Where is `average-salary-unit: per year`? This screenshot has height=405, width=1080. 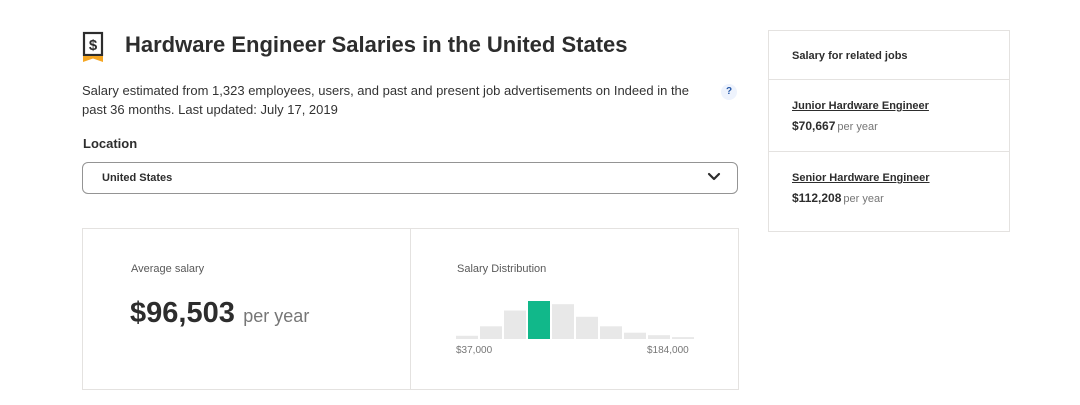 average-salary-unit: per year is located at coordinates (276, 316).